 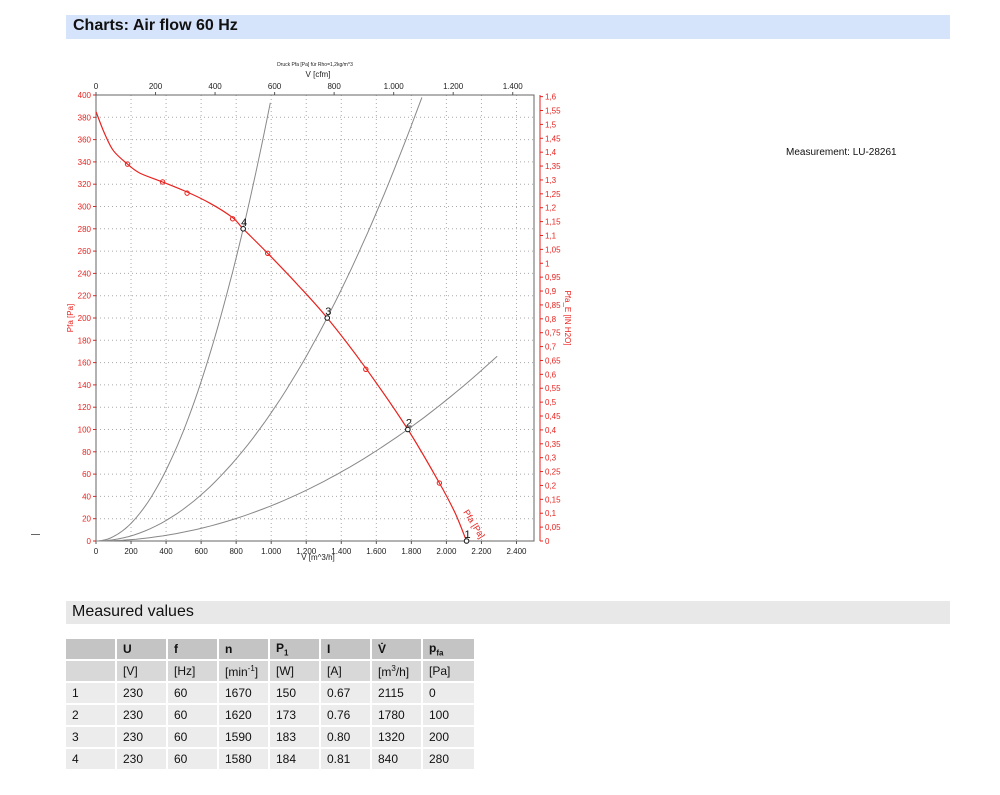 What do you see at coordinates (397, 737) in the screenshot?
I see `table-cell: 1320` at bounding box center [397, 737].